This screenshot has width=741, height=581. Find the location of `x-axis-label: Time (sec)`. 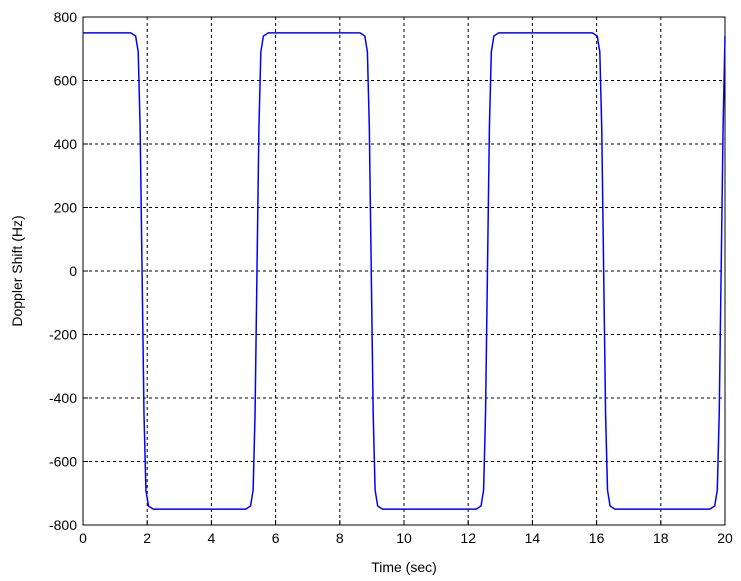

x-axis-label: Time (sec) is located at coordinates (404, 567).